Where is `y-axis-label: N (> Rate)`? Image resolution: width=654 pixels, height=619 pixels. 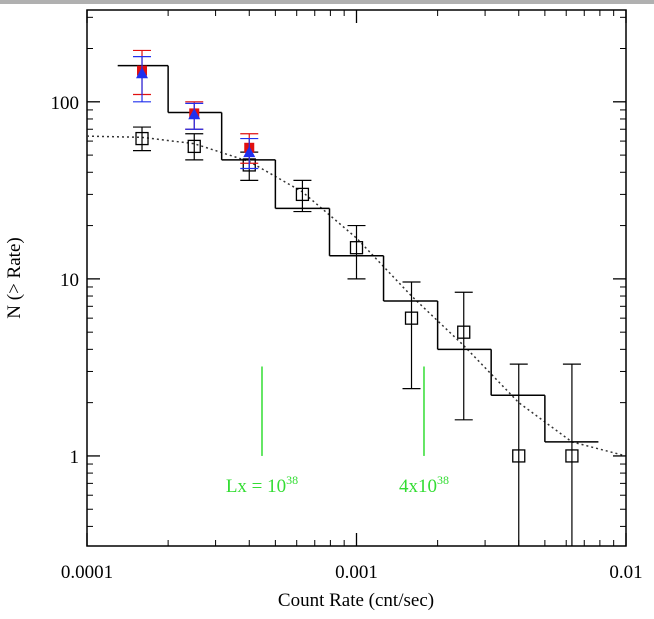
y-axis-label: N (> Rate) is located at coordinates (14, 277).